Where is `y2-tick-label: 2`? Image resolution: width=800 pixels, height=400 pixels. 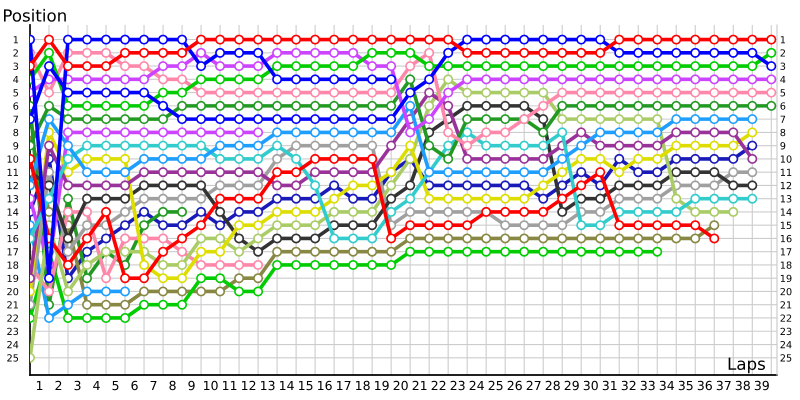
y2-tick-label: 2 is located at coordinates (782, 53).